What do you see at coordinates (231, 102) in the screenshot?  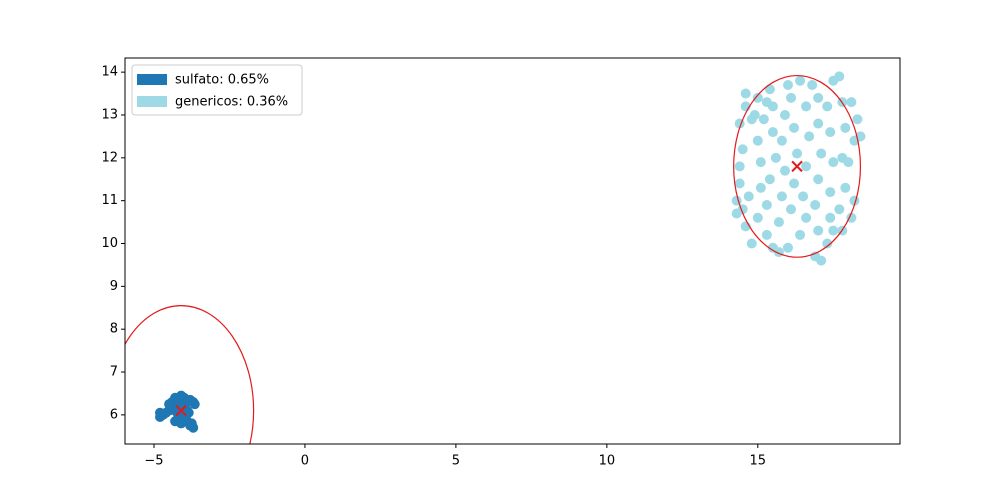 I see `legend-label: genericos: 0.36%` at bounding box center [231, 102].